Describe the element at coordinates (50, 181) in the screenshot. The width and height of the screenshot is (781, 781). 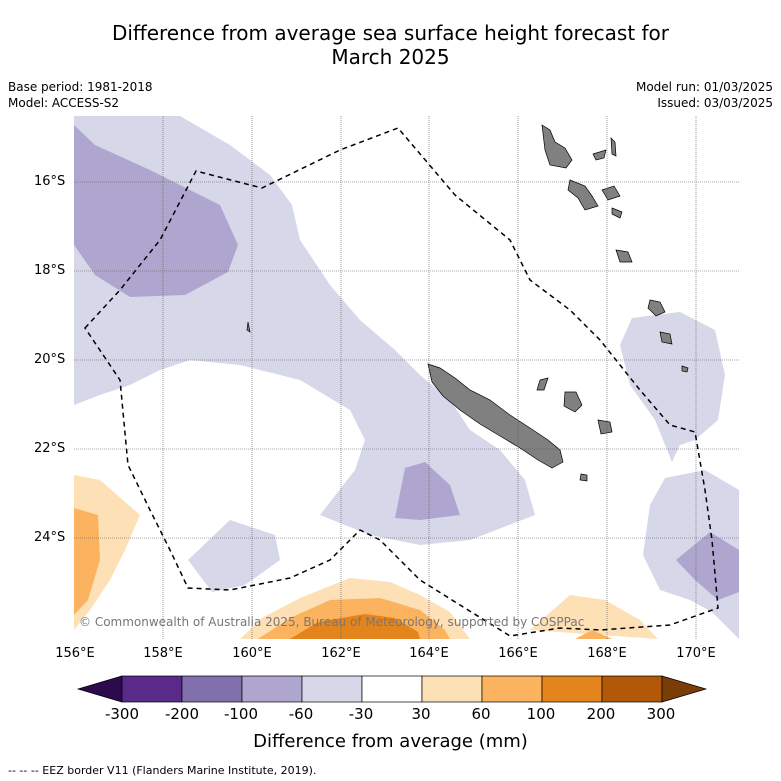
I see `lat-label: 16°S` at that location.